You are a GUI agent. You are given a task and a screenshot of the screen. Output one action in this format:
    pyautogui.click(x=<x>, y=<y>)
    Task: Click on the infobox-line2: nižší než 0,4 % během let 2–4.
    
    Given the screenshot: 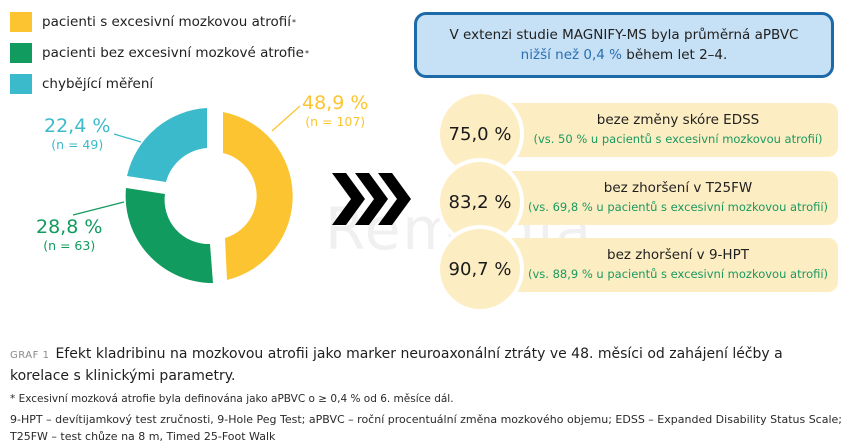 What is the action you would take?
    pyautogui.click(x=624, y=55)
    